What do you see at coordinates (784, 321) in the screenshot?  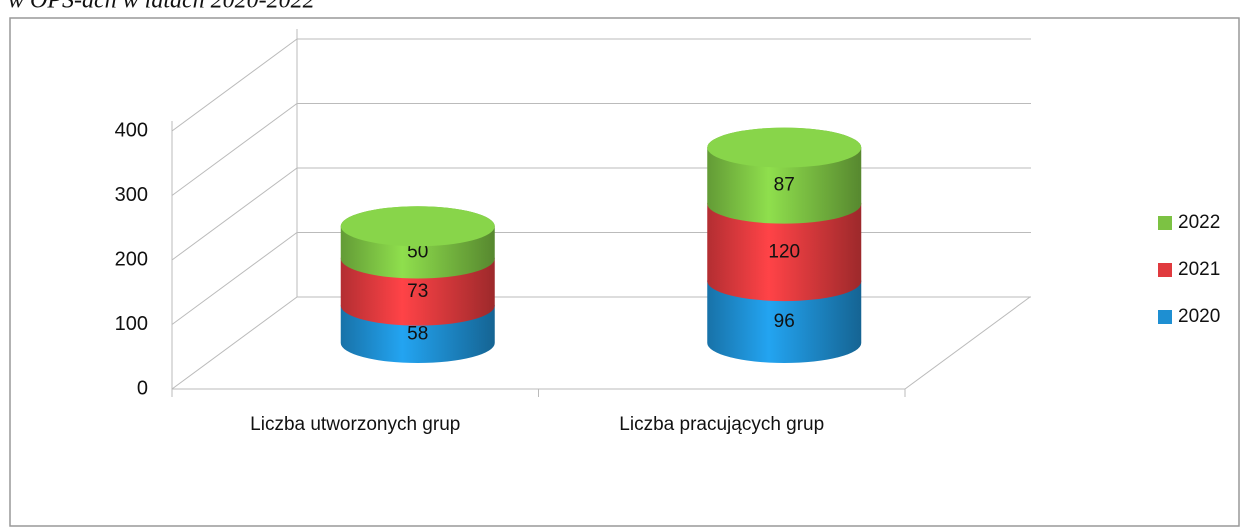 I see `data-label: 96` at bounding box center [784, 321].